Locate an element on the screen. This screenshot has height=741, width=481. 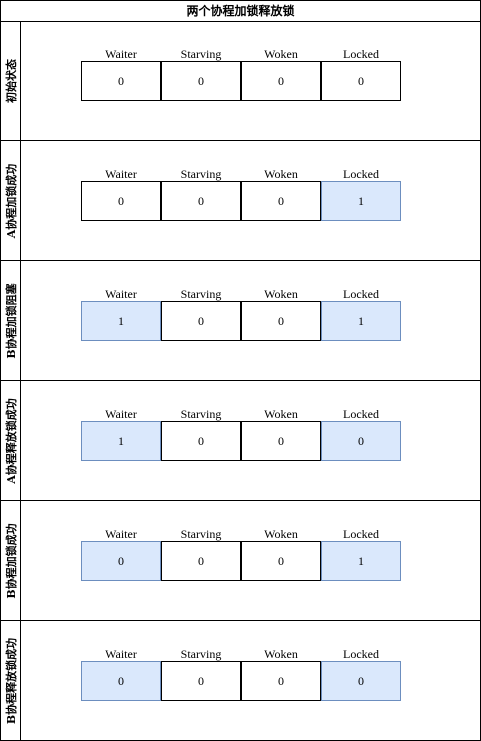
lane-label: B协程释放锁成功 is located at coordinates (11, 681).